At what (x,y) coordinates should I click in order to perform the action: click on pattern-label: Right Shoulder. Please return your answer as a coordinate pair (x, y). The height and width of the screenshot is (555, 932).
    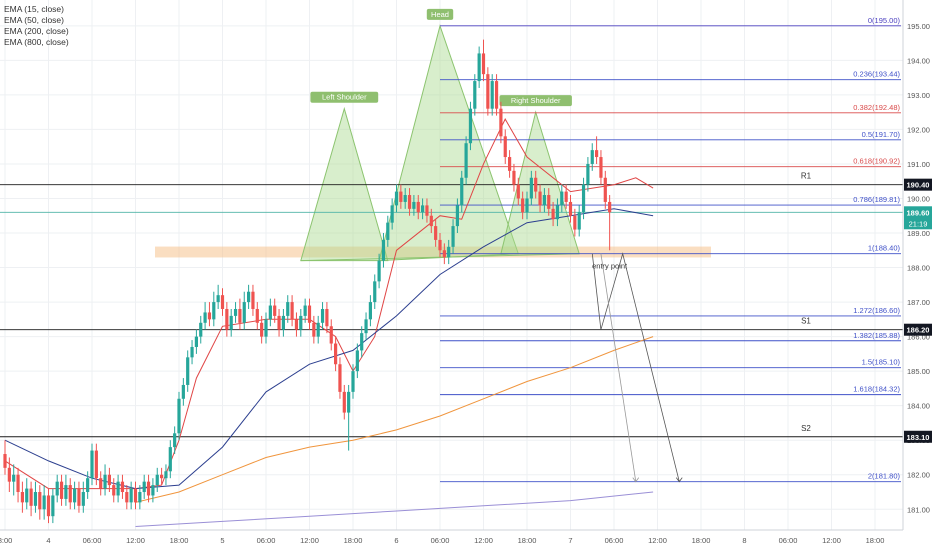
    Looking at the image, I should click on (536, 100).